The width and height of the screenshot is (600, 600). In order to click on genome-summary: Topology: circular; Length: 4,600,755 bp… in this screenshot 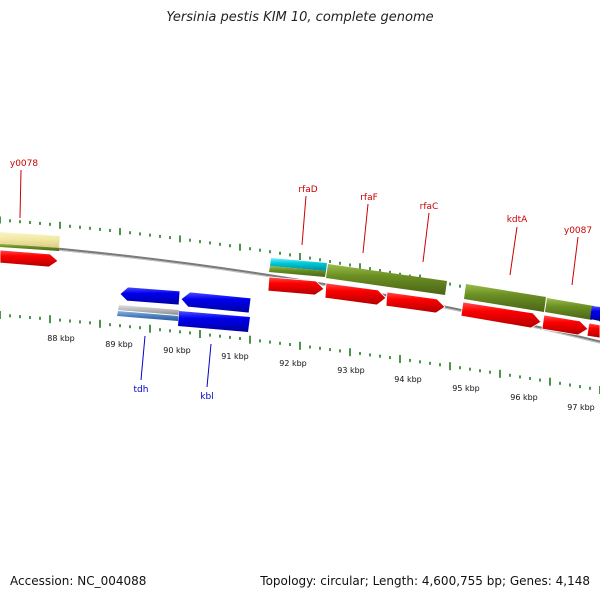, I will do `click(425, 581)`.